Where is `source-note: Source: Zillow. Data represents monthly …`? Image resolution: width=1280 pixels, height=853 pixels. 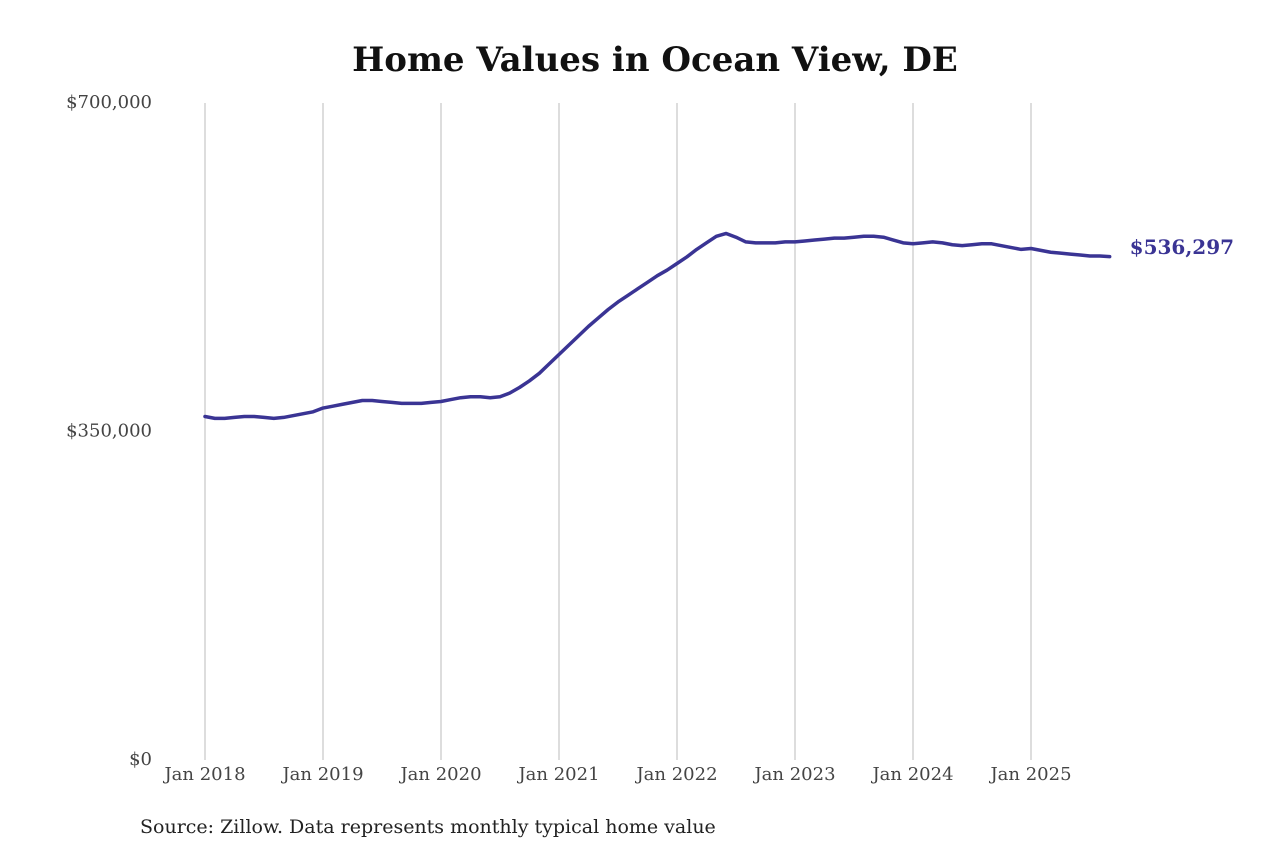
source-note: Source: Zillow. Data represents monthly … is located at coordinates (428, 827).